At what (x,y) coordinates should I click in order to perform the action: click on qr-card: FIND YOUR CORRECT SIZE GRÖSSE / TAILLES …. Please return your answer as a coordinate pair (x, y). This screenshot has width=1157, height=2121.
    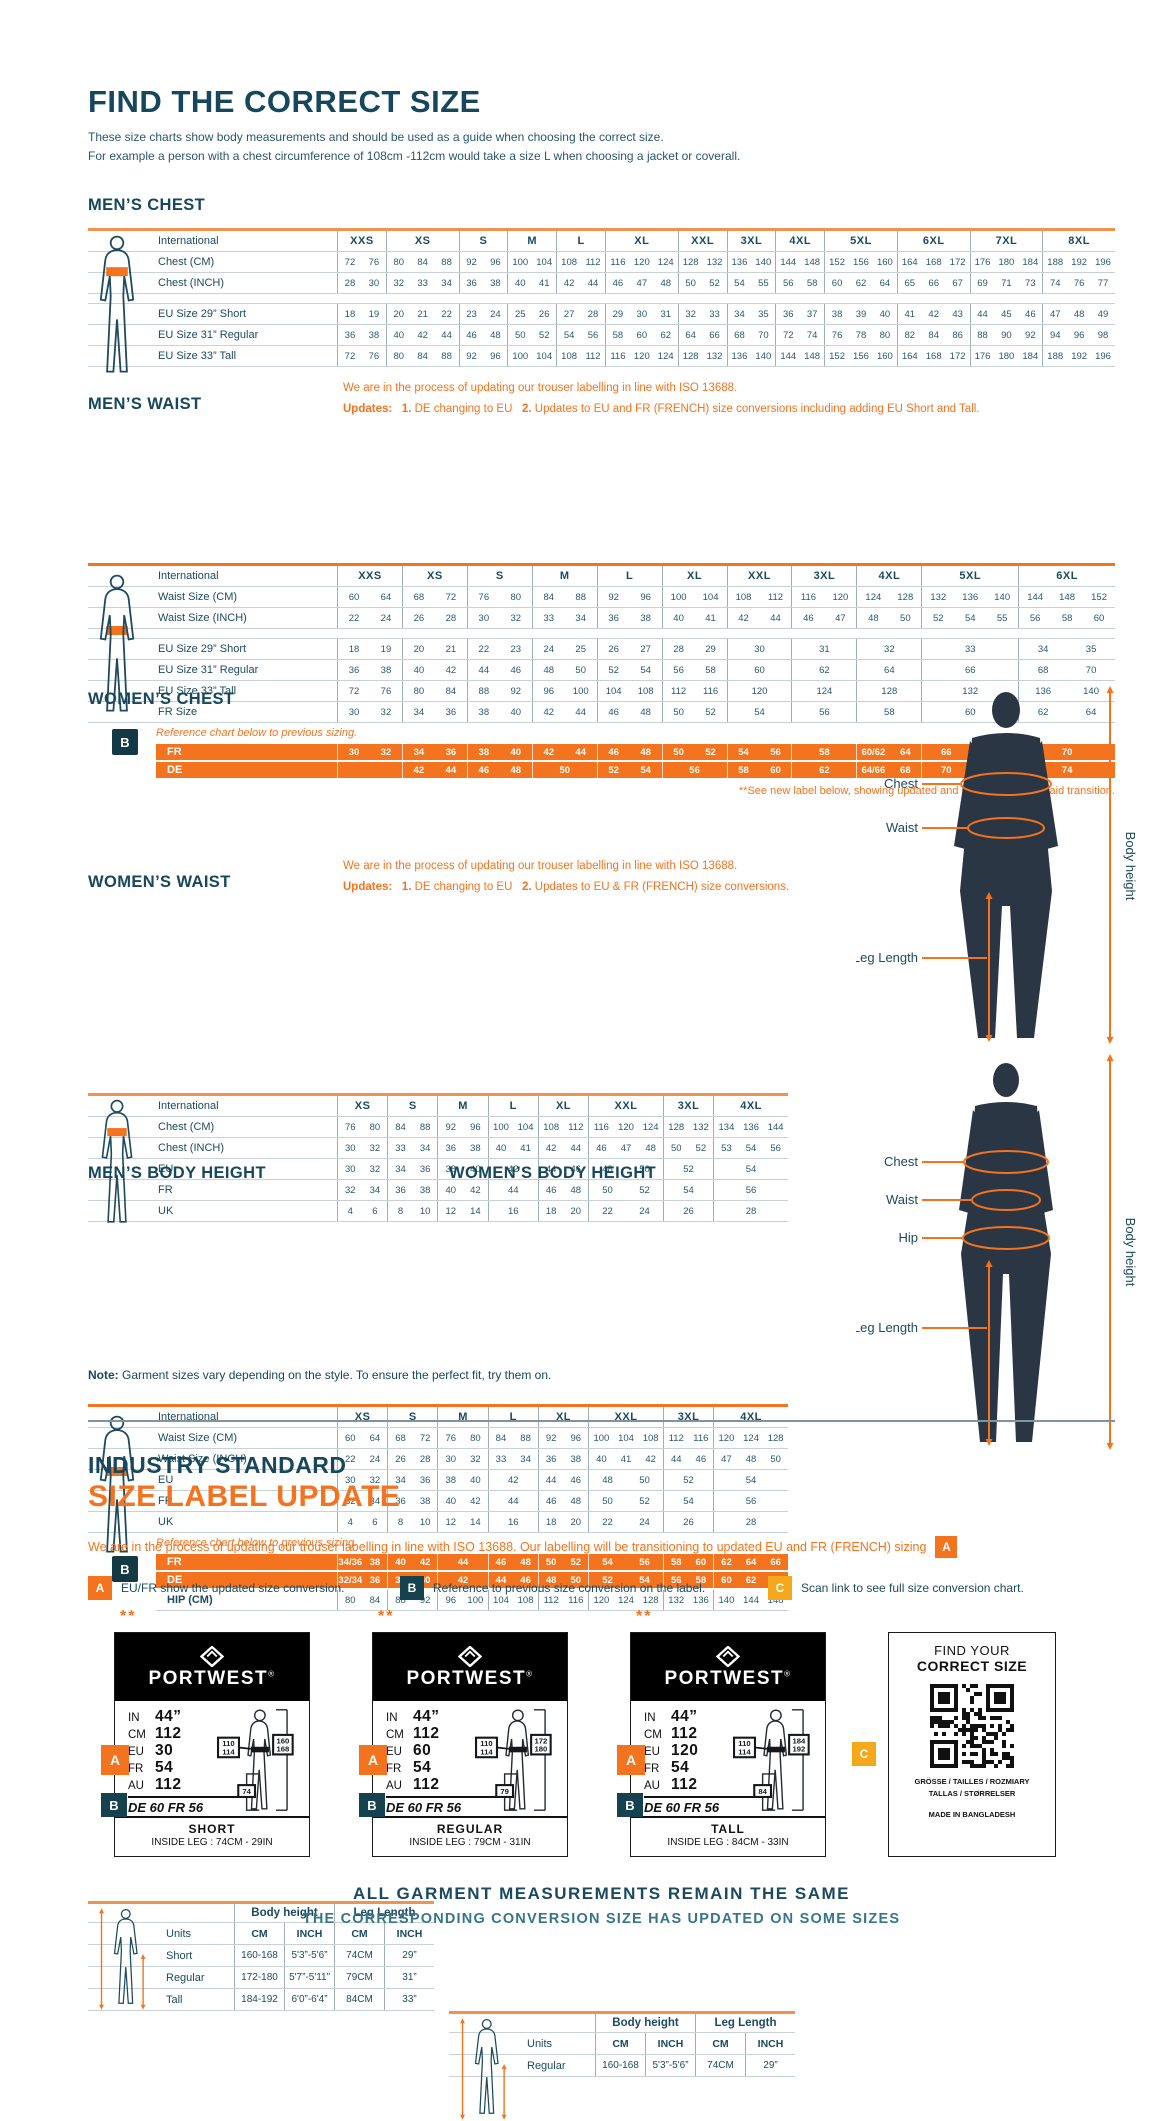
    Looking at the image, I should click on (972, 1744).